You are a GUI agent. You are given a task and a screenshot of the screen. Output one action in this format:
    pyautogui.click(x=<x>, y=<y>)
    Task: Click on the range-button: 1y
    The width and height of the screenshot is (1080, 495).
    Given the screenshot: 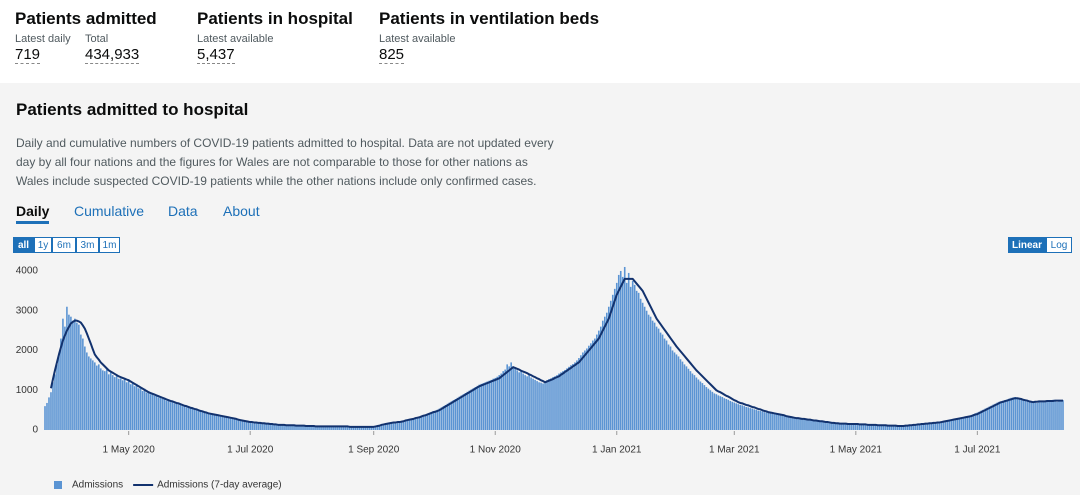 What is the action you would take?
    pyautogui.click(x=43, y=245)
    